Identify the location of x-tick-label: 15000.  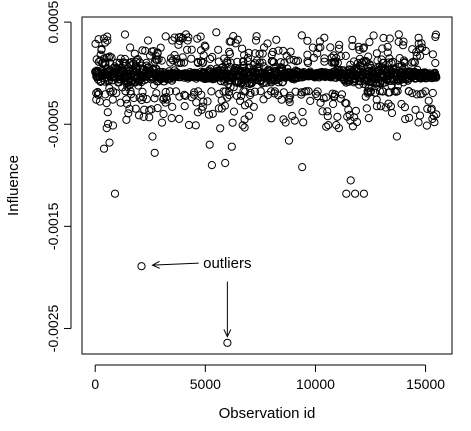
(425, 384).